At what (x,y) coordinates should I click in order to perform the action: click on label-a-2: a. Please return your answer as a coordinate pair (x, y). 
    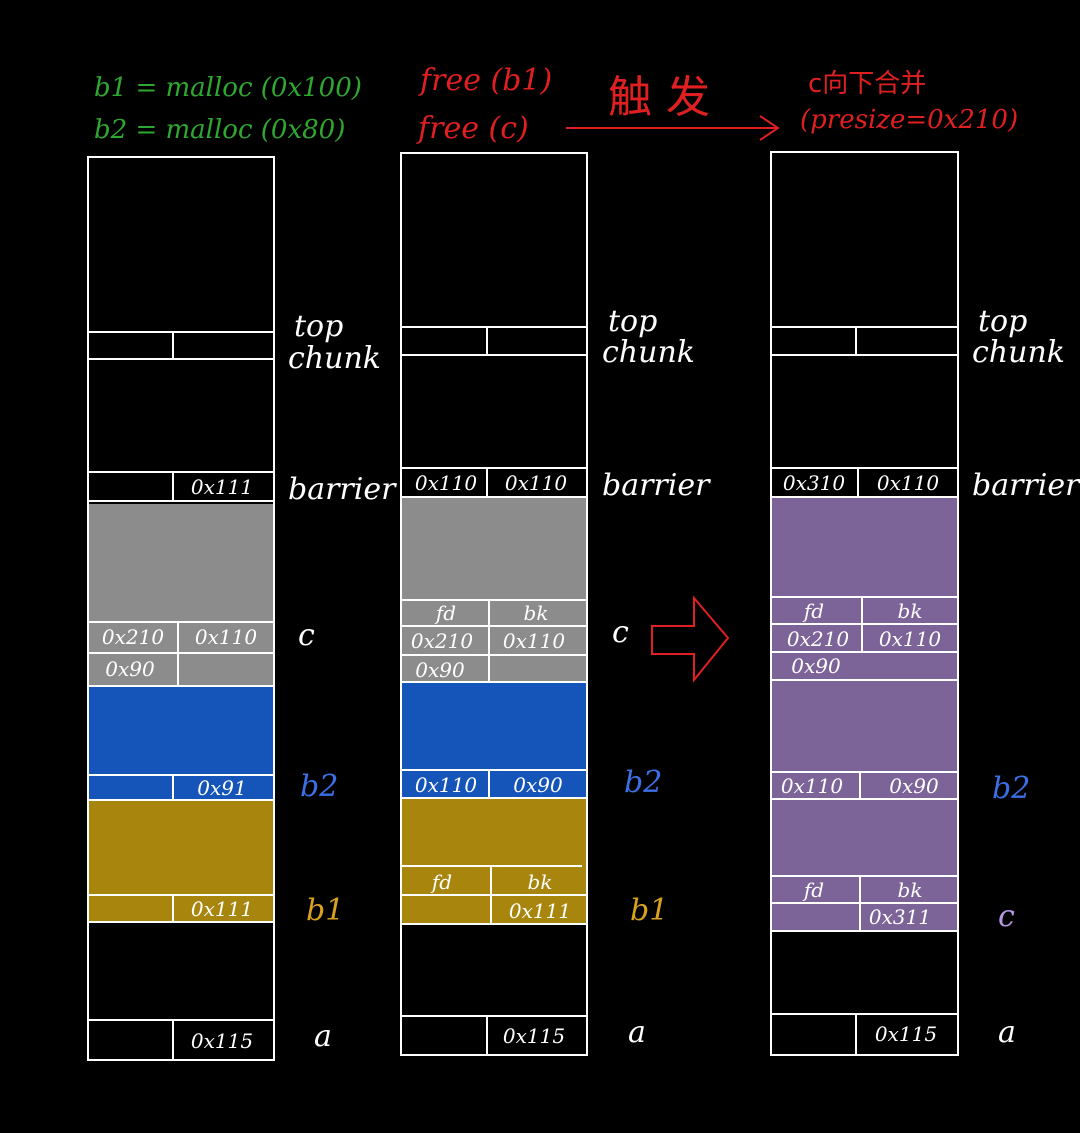
    Looking at the image, I should click on (637, 1032).